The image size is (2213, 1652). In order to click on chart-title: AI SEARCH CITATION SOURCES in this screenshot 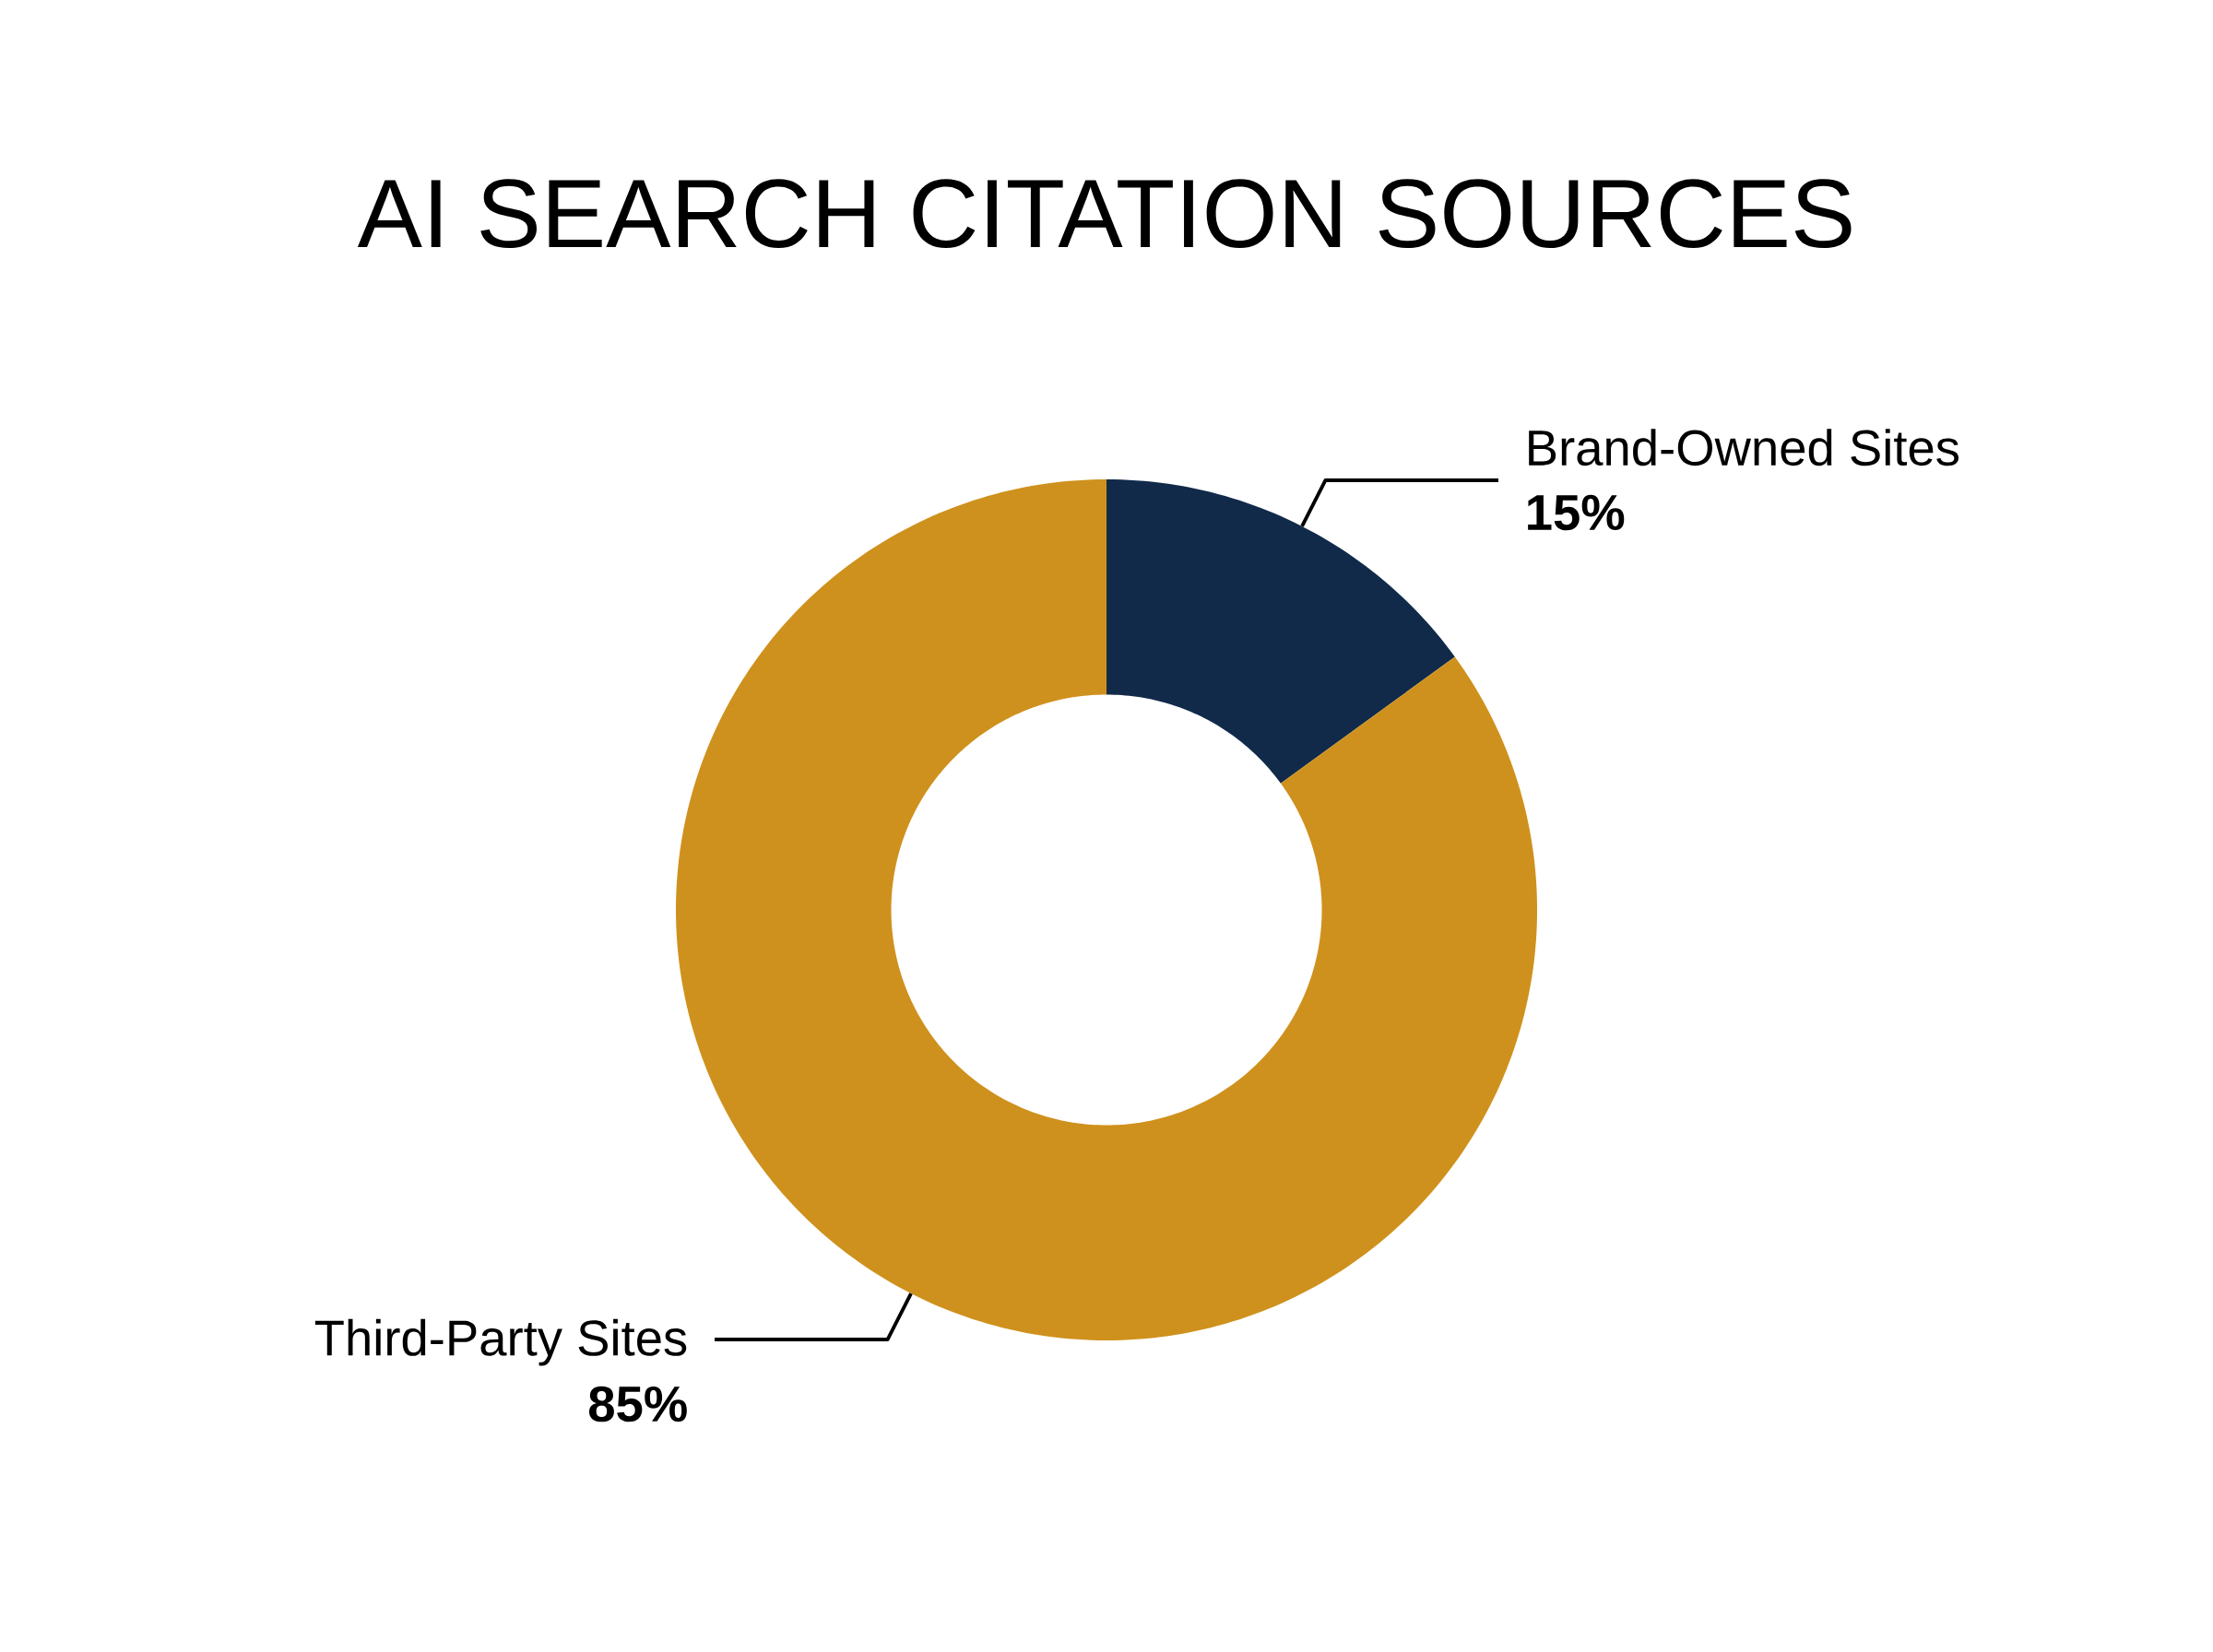, I will do `click(1104, 214)`.